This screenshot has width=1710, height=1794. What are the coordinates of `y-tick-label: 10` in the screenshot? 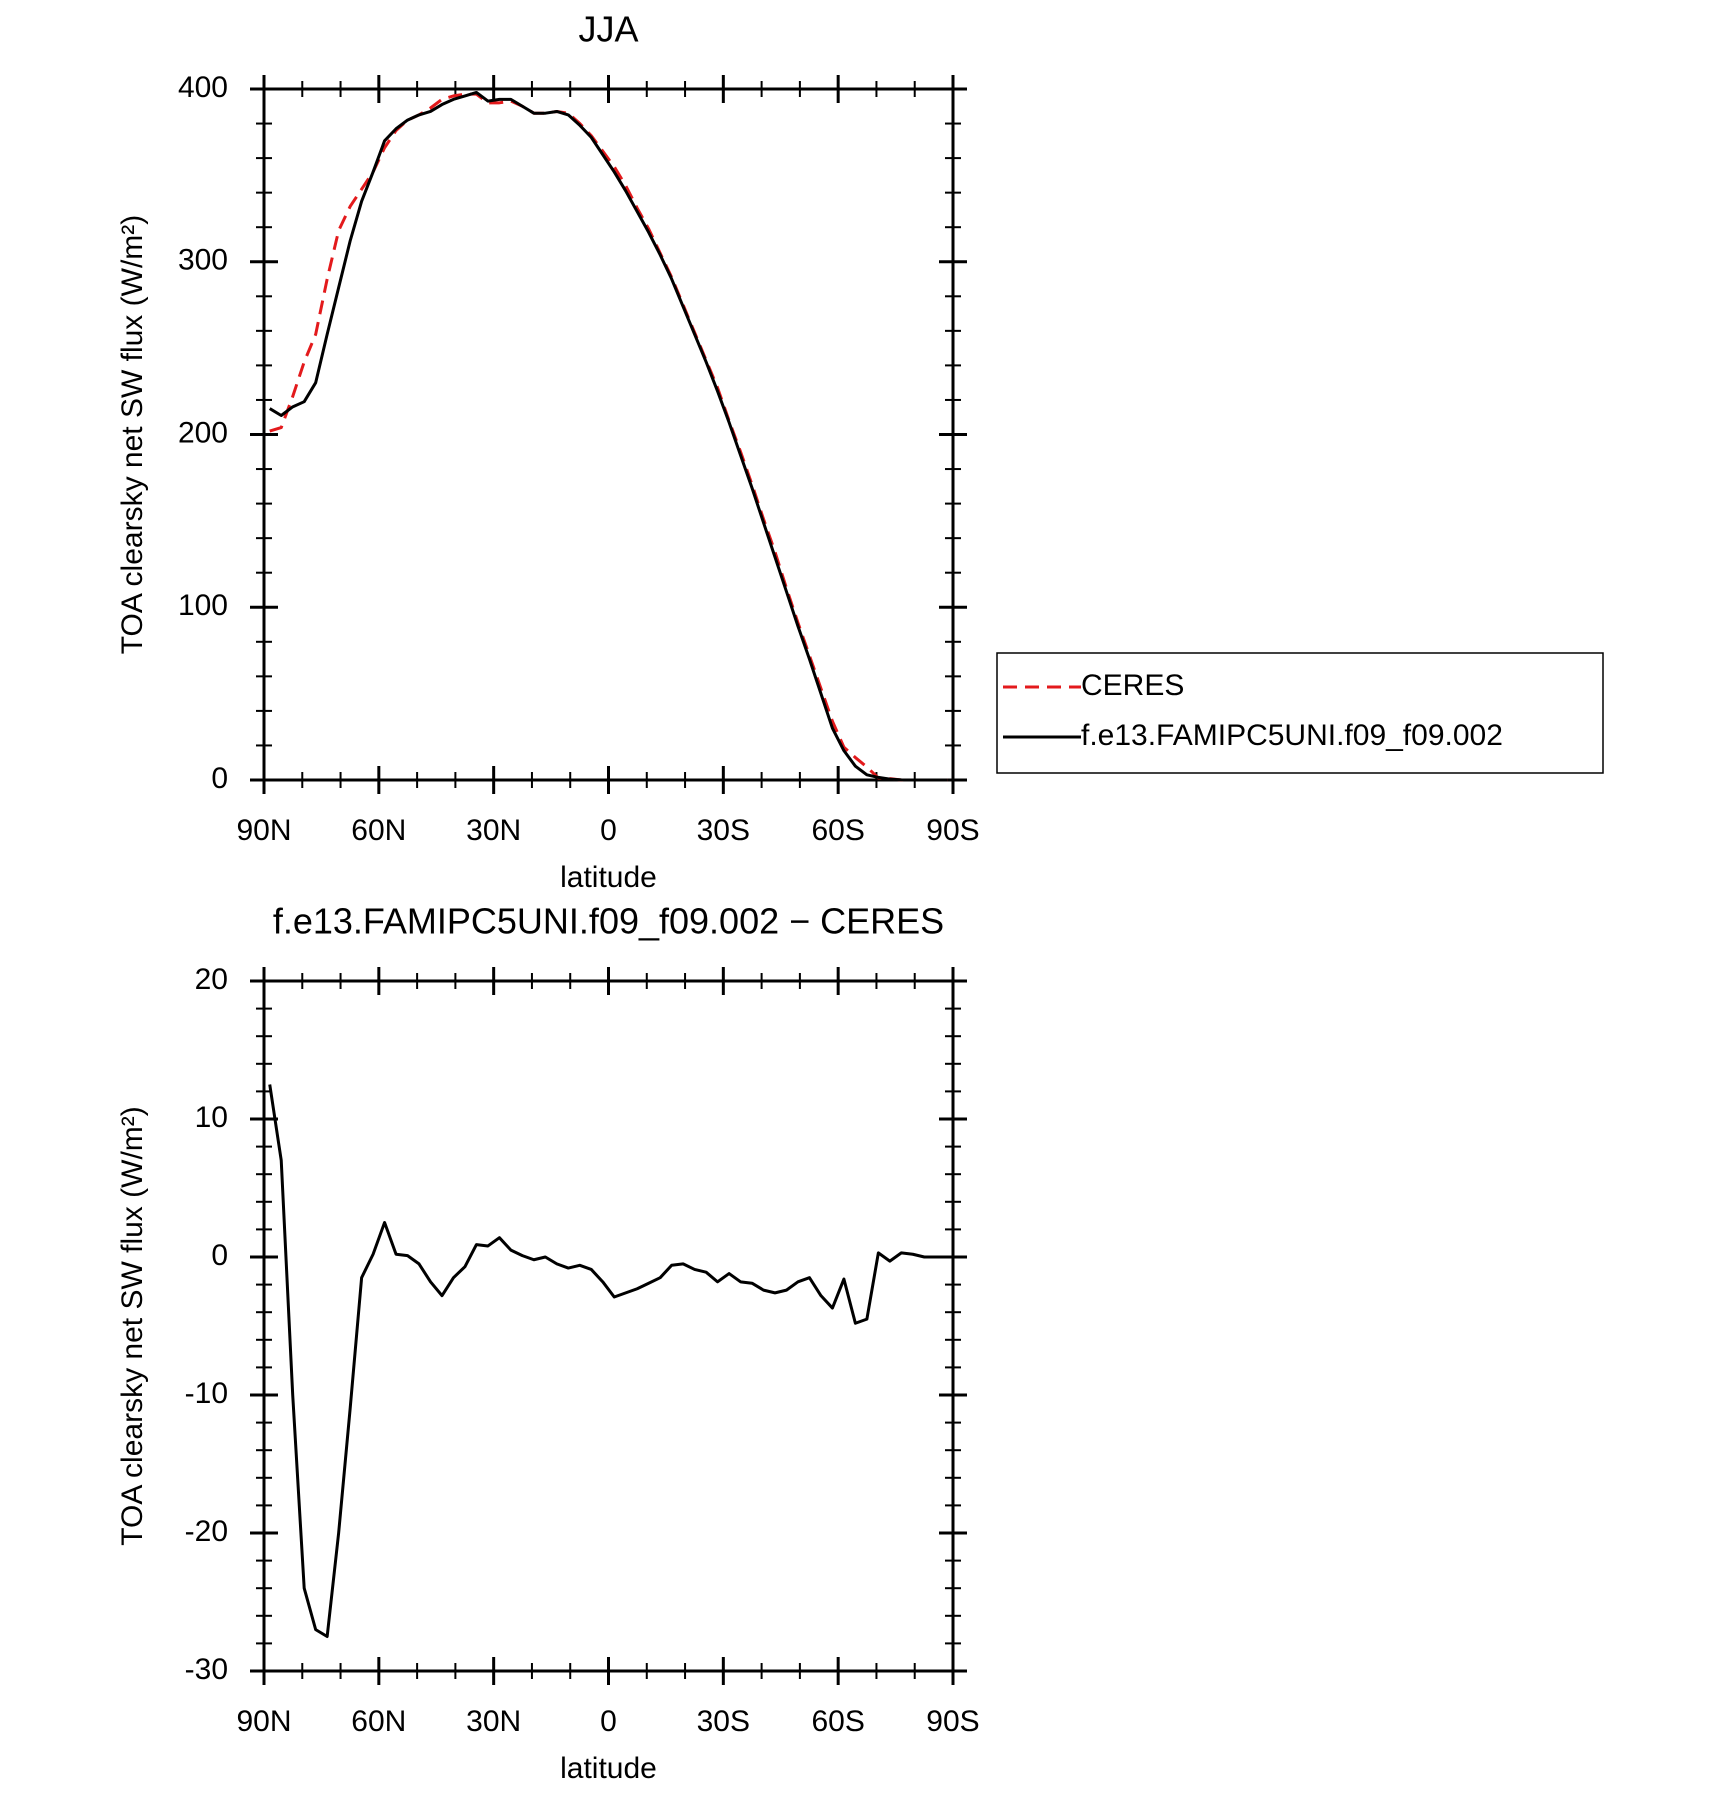 It's located at (211, 1117).